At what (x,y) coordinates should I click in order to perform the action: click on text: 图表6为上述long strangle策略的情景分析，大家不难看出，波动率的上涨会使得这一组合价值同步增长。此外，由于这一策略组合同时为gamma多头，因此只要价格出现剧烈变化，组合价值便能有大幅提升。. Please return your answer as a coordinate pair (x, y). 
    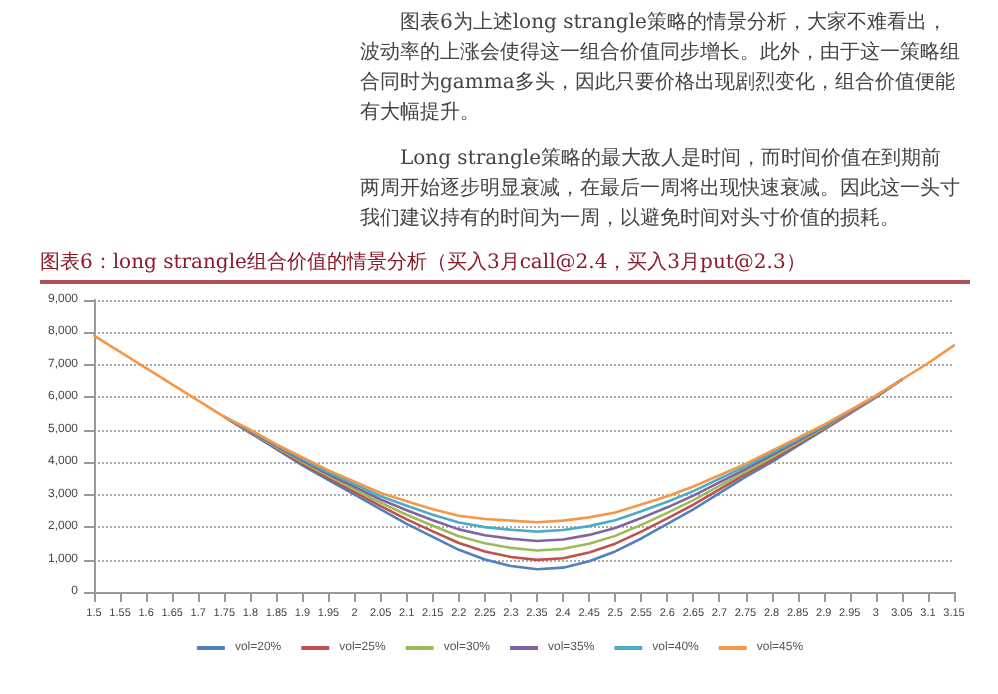
    Looking at the image, I should click on (660, 68).